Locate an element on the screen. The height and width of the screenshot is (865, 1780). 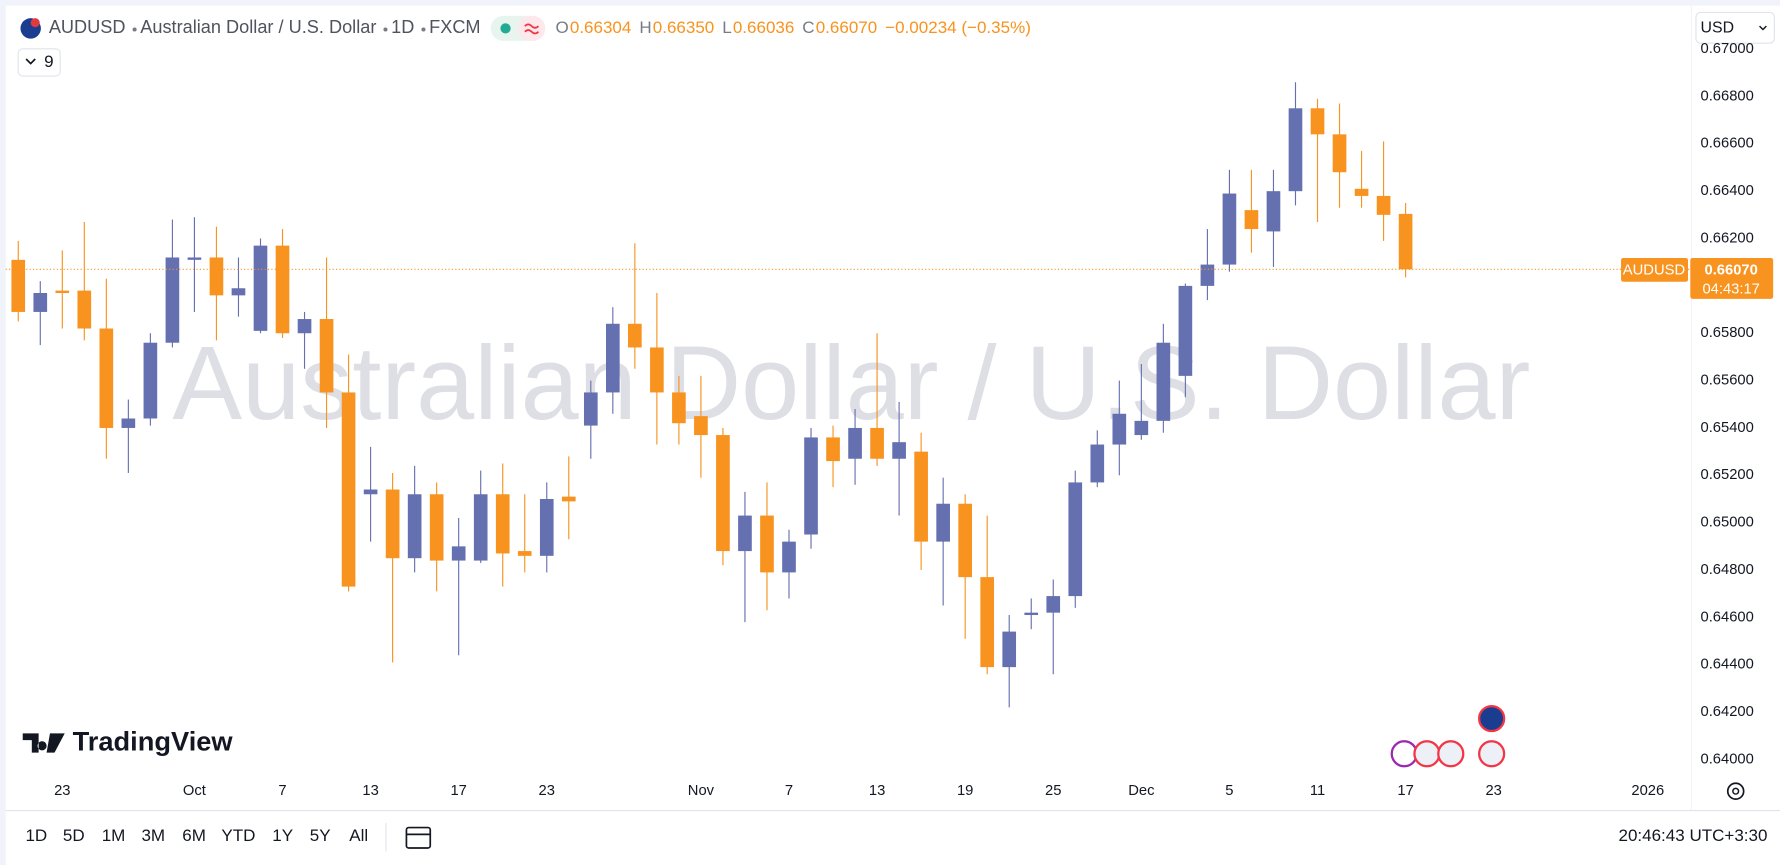
watermark-group: Australian Dollar / U.S. Dollar is located at coordinates (851, 383).